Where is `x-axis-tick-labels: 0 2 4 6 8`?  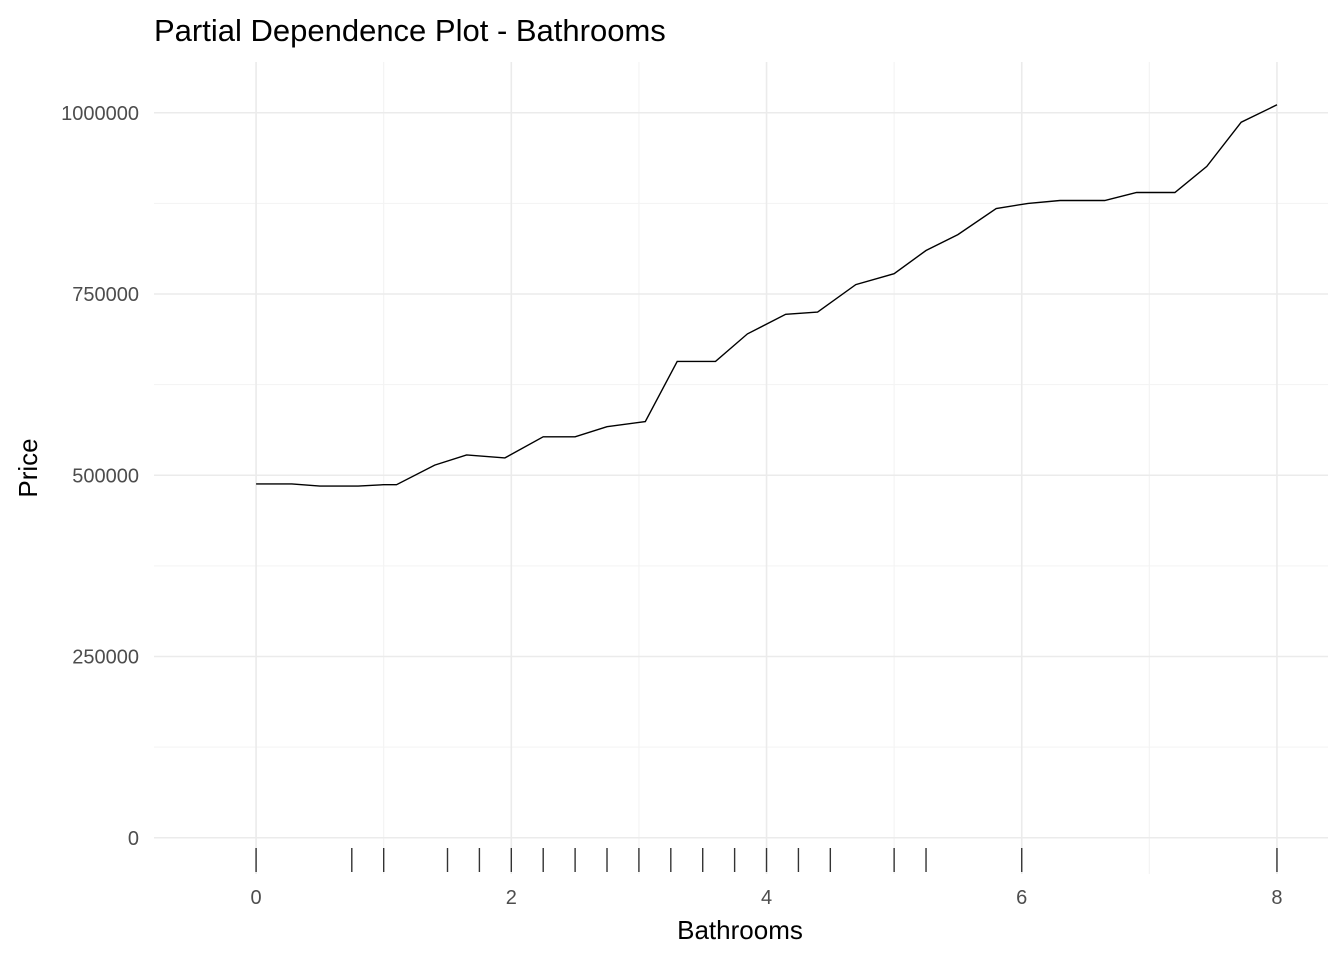
x-axis-tick-labels: 0 2 4 6 8 is located at coordinates (767, 898).